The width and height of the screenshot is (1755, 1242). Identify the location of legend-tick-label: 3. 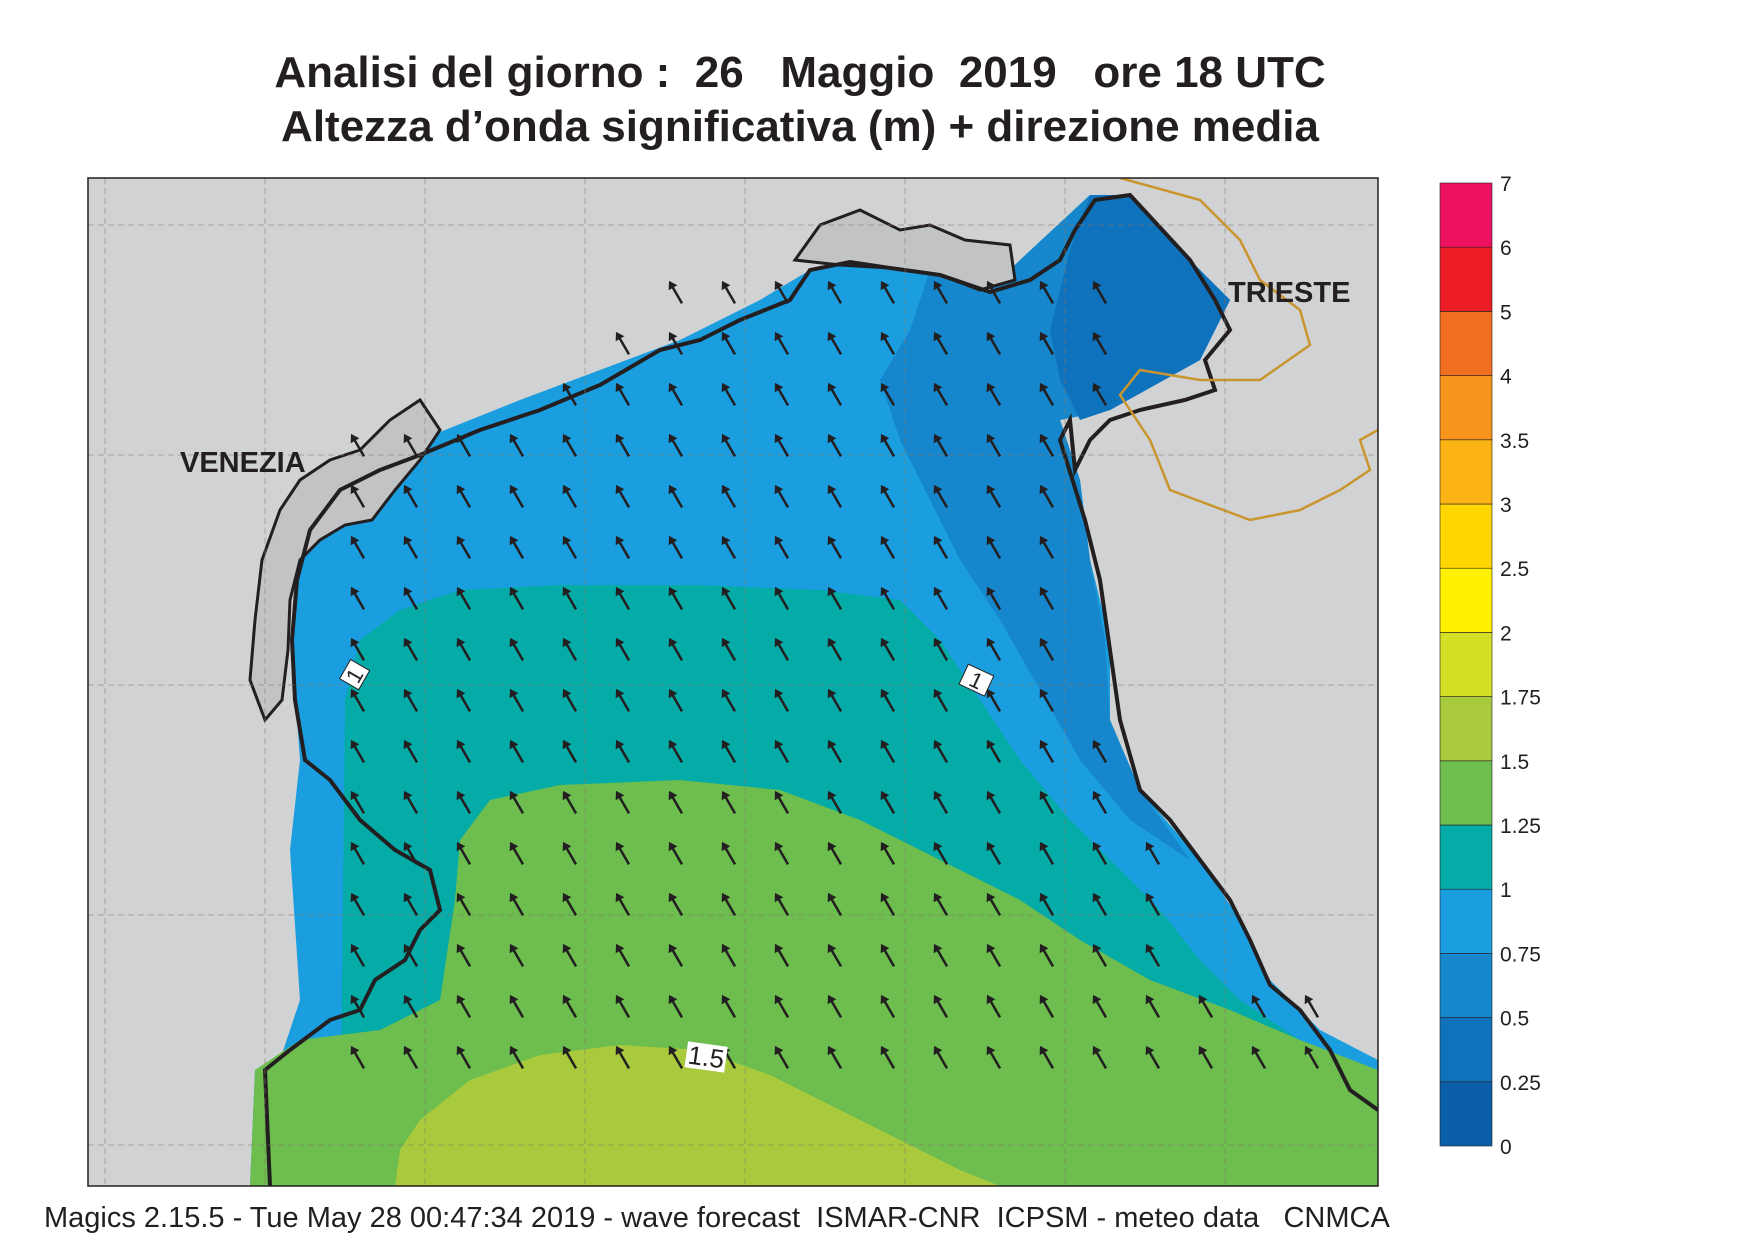
(1506, 505).